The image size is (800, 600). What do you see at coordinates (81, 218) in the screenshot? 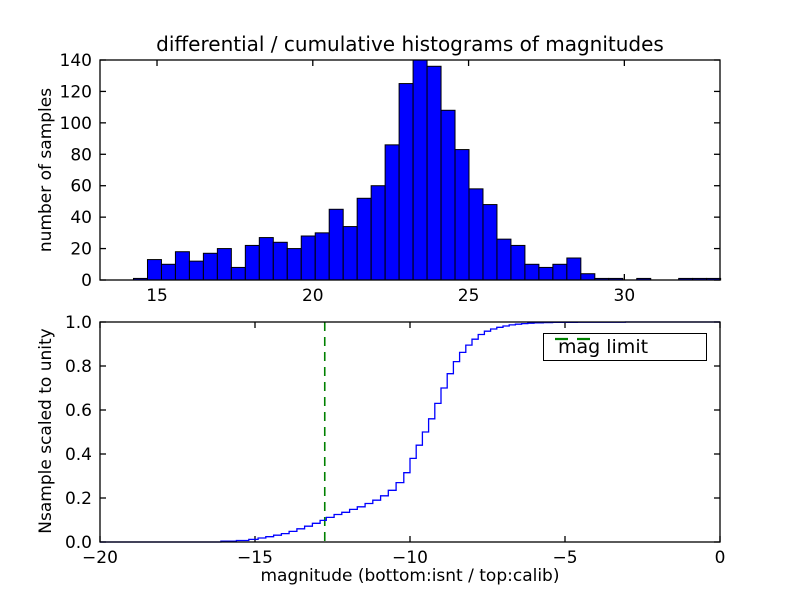
I see `top-plot-y-tick-label: 40` at bounding box center [81, 218].